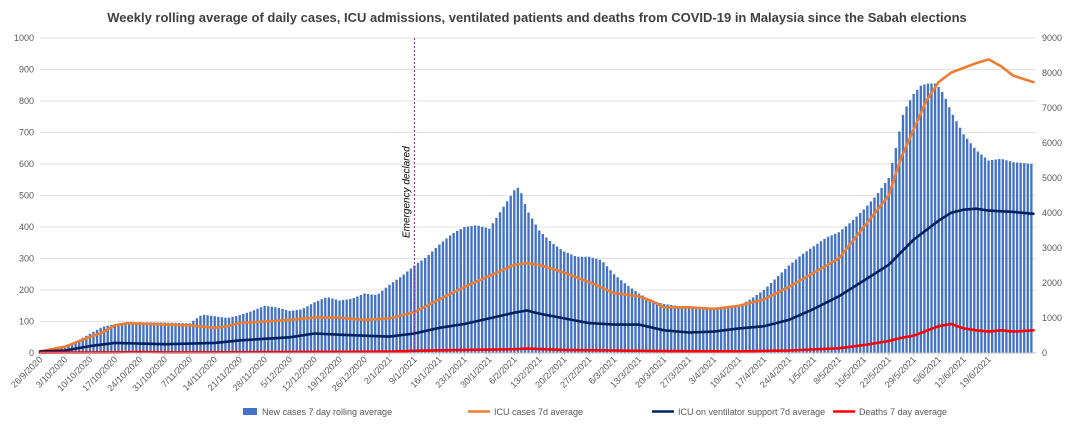  Describe the element at coordinates (26, 133) in the screenshot. I see `y-left-tick-label: 700` at that location.